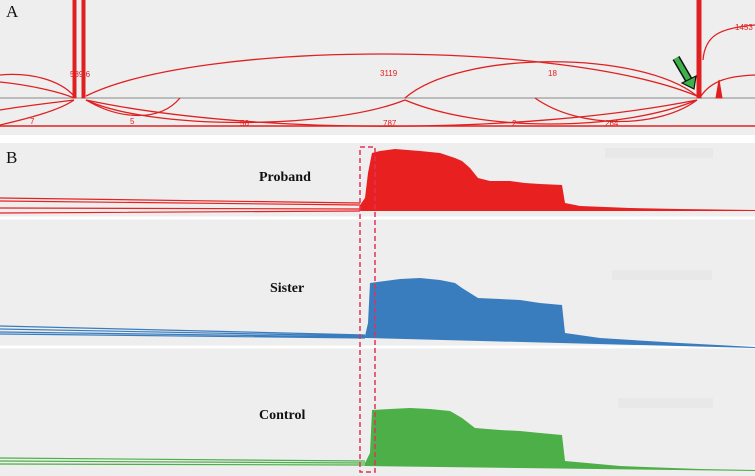 Image resolution: width=755 pixels, height=476 pixels. I want to click on label-264: 264, so click(612, 123).